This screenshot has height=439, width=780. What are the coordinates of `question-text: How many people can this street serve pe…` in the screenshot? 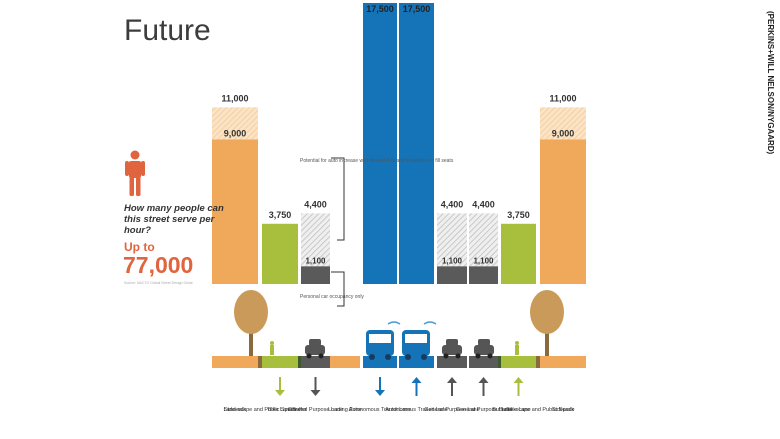 It's located at (174, 219).